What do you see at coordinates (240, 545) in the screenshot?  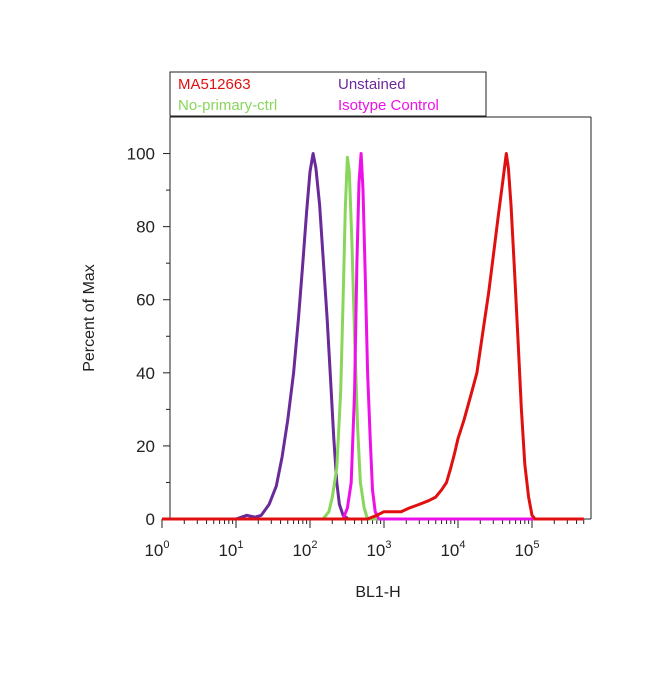 I see `x-tick-exponent: 1` at bounding box center [240, 545].